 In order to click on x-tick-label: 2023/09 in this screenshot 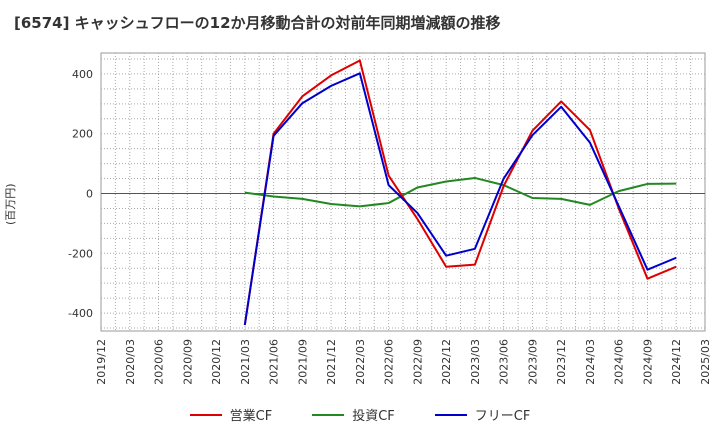, I will do `click(532, 362)`.